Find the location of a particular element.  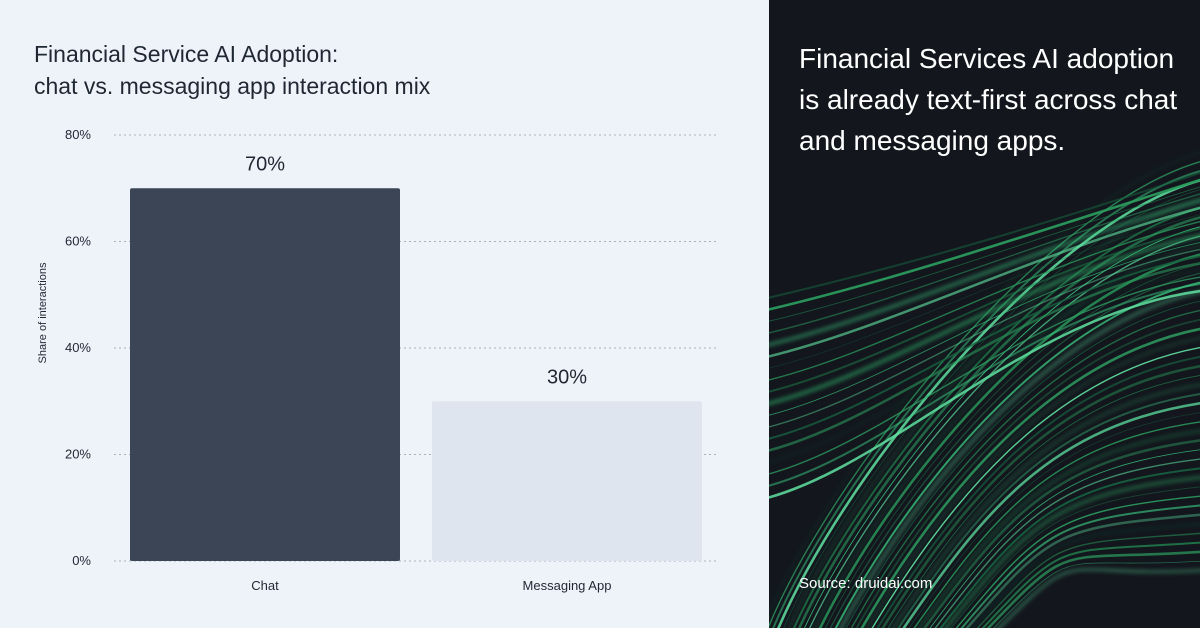

bar-value-label: 30% is located at coordinates (567, 377).